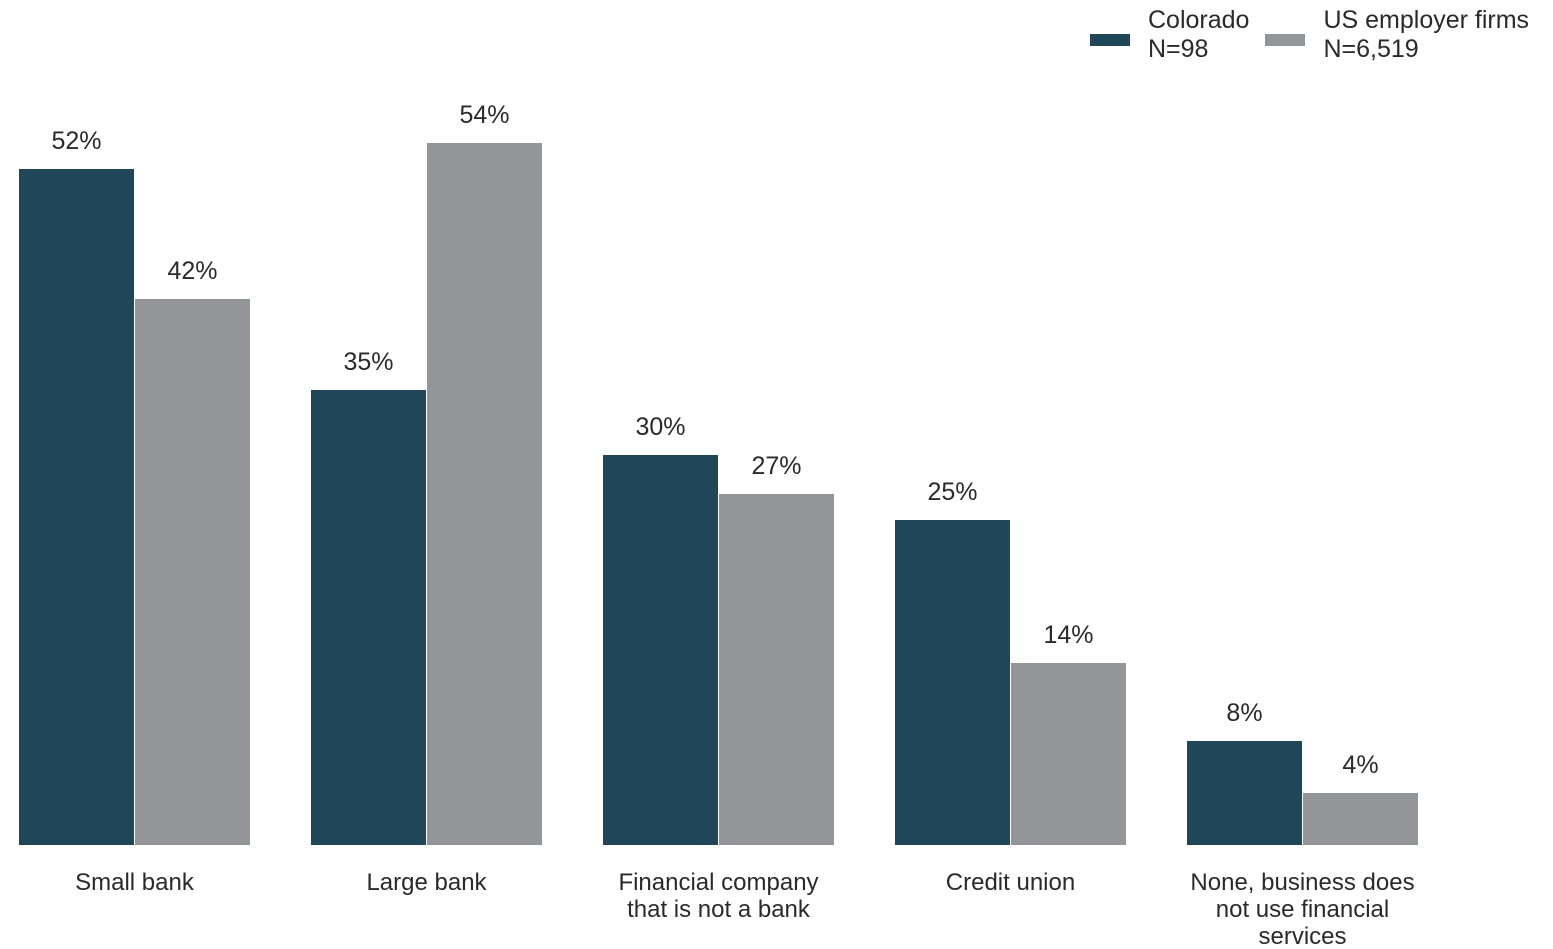 This screenshot has width=1553, height=949. What do you see at coordinates (1110, 40) in the screenshot?
I see `legend-swatch-colorado` at bounding box center [1110, 40].